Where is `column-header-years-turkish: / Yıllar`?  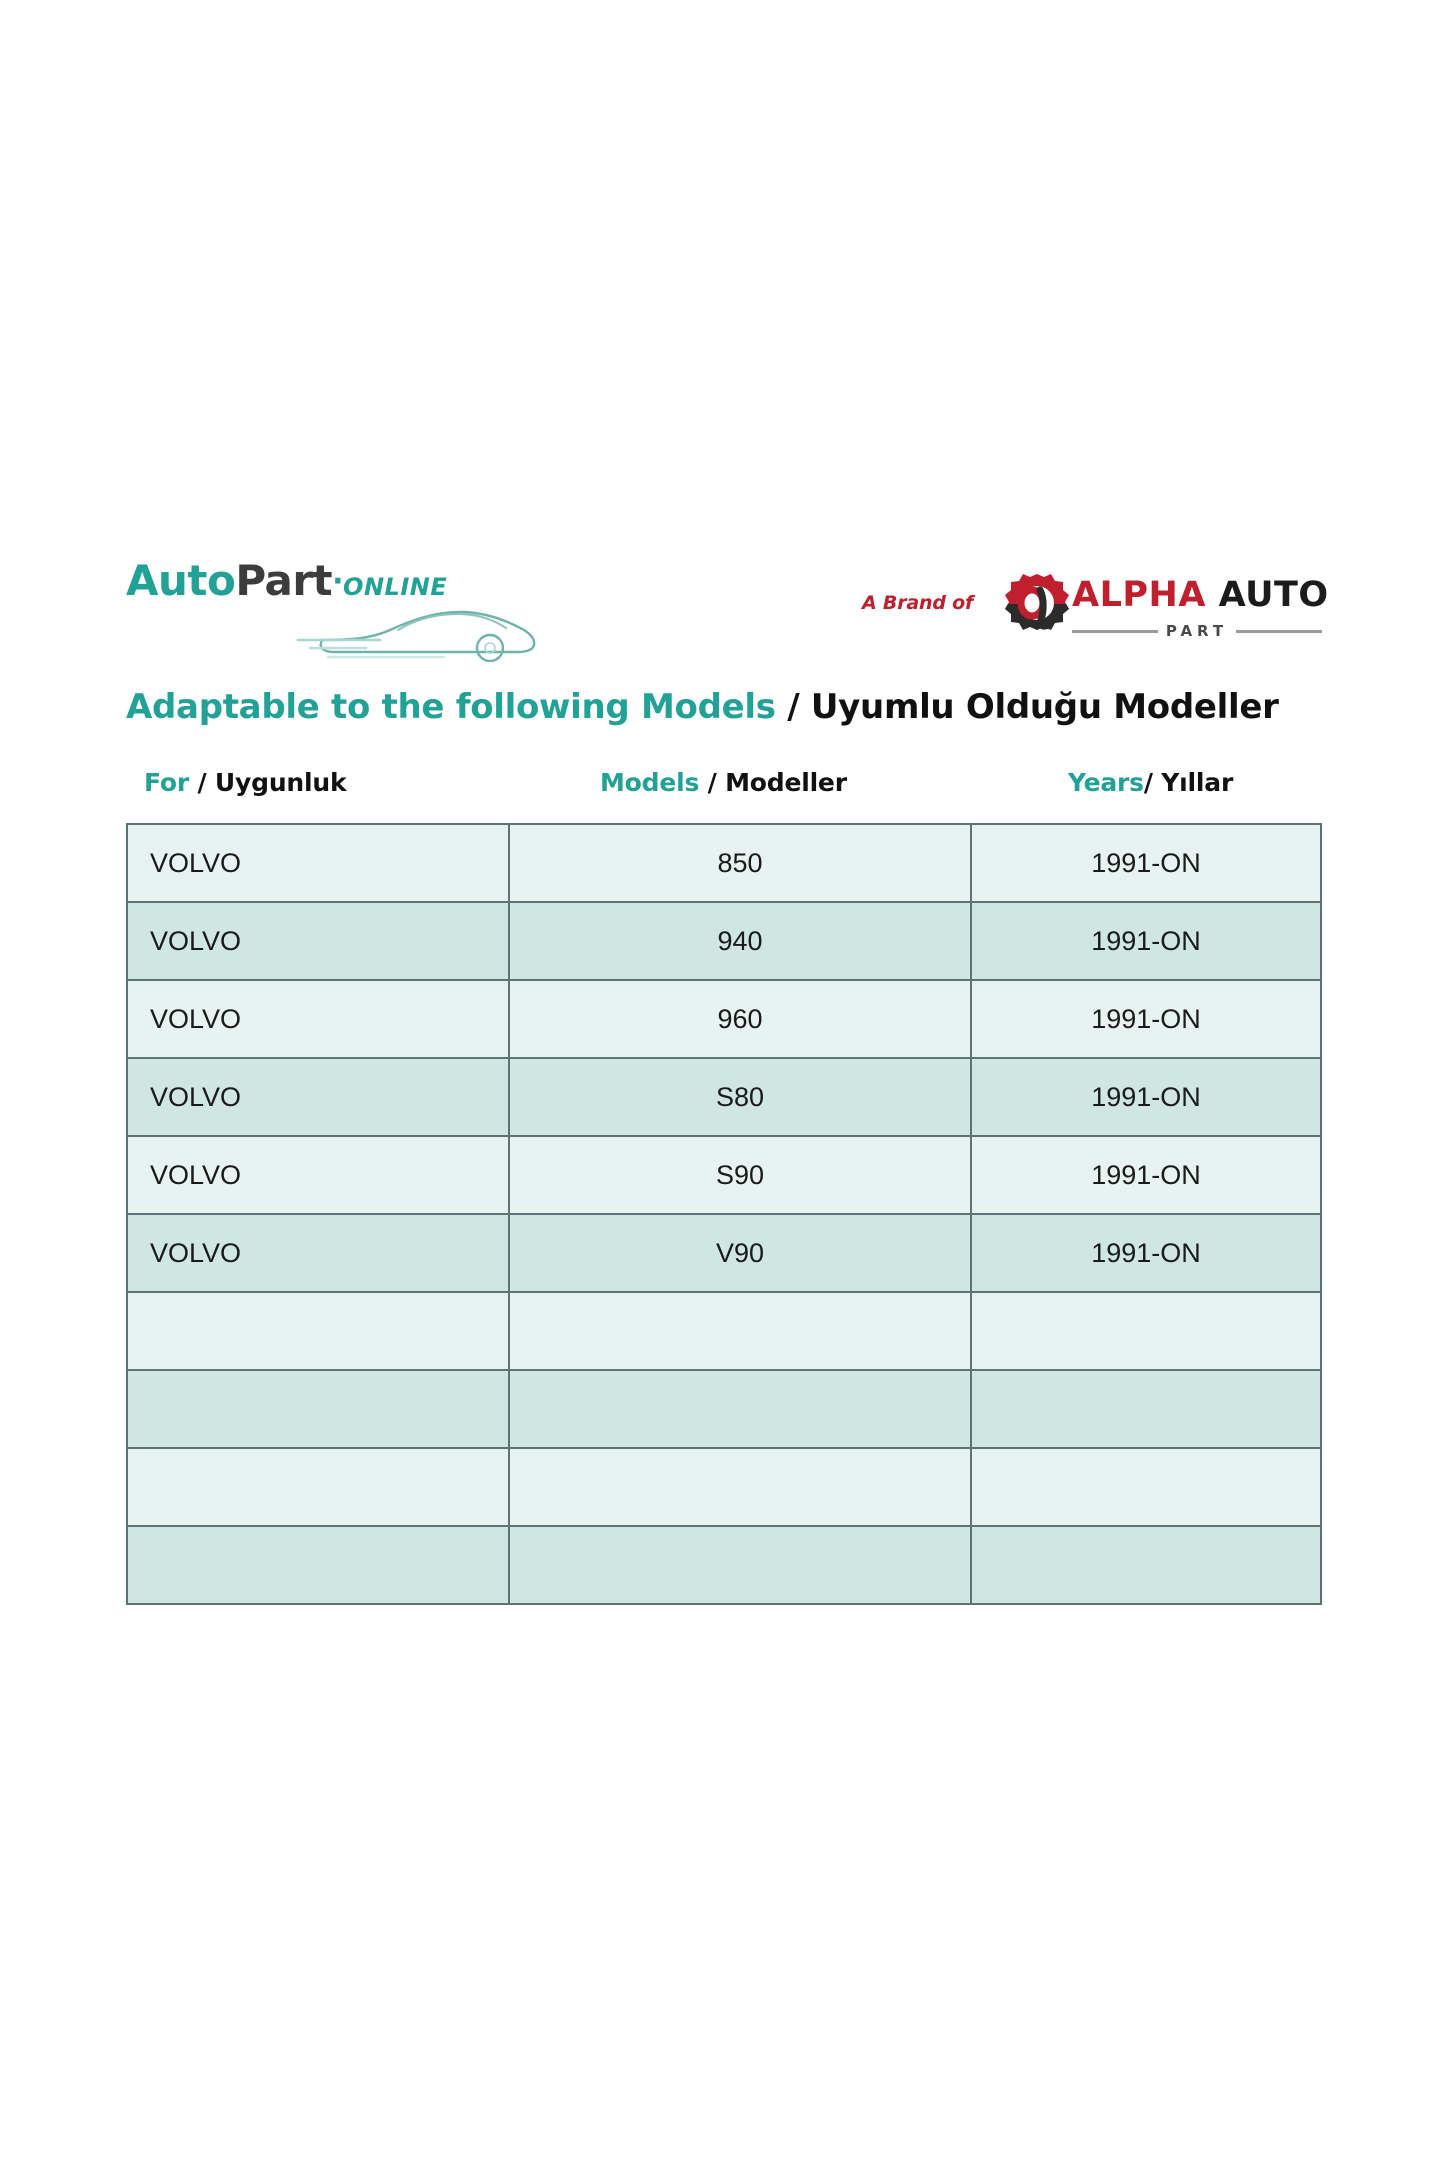
column-header-years-turkish: / Yıllar is located at coordinates (1188, 782).